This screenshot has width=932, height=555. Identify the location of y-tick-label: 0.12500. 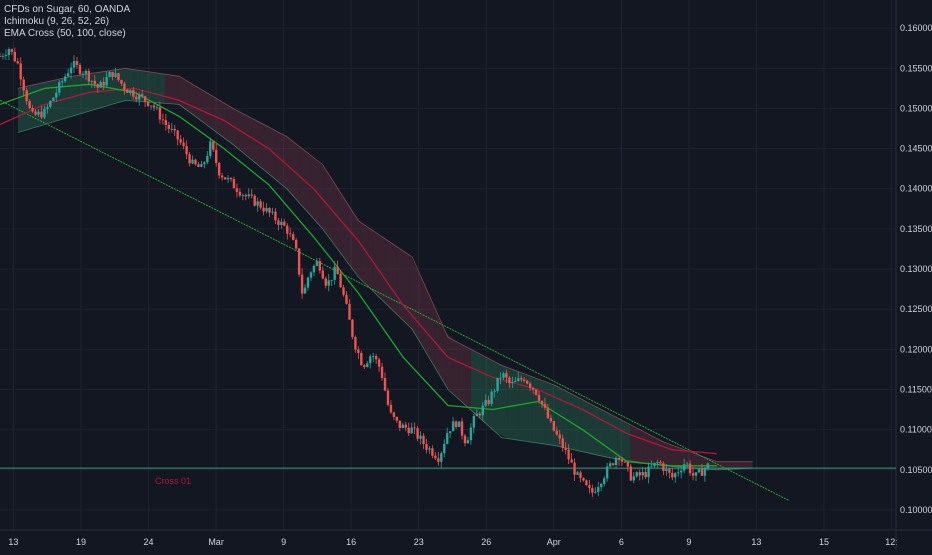
(916, 309).